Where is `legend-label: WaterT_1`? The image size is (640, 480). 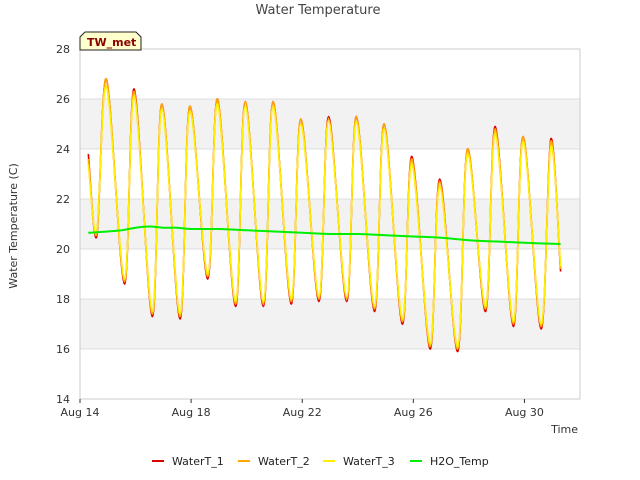
legend-label: WaterT_1 is located at coordinates (198, 461).